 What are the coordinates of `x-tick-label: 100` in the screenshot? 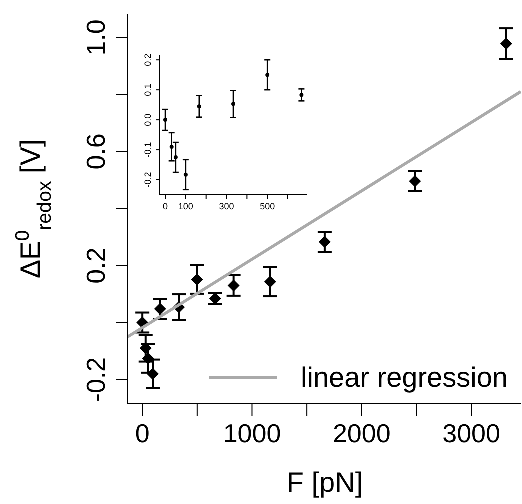 It's located at (186, 207).